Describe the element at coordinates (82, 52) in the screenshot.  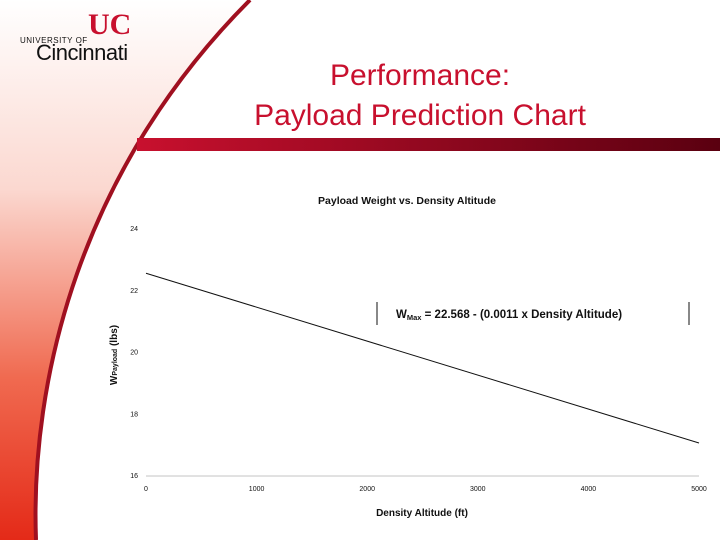
I see `logo-name-text: Cincinnati` at that location.